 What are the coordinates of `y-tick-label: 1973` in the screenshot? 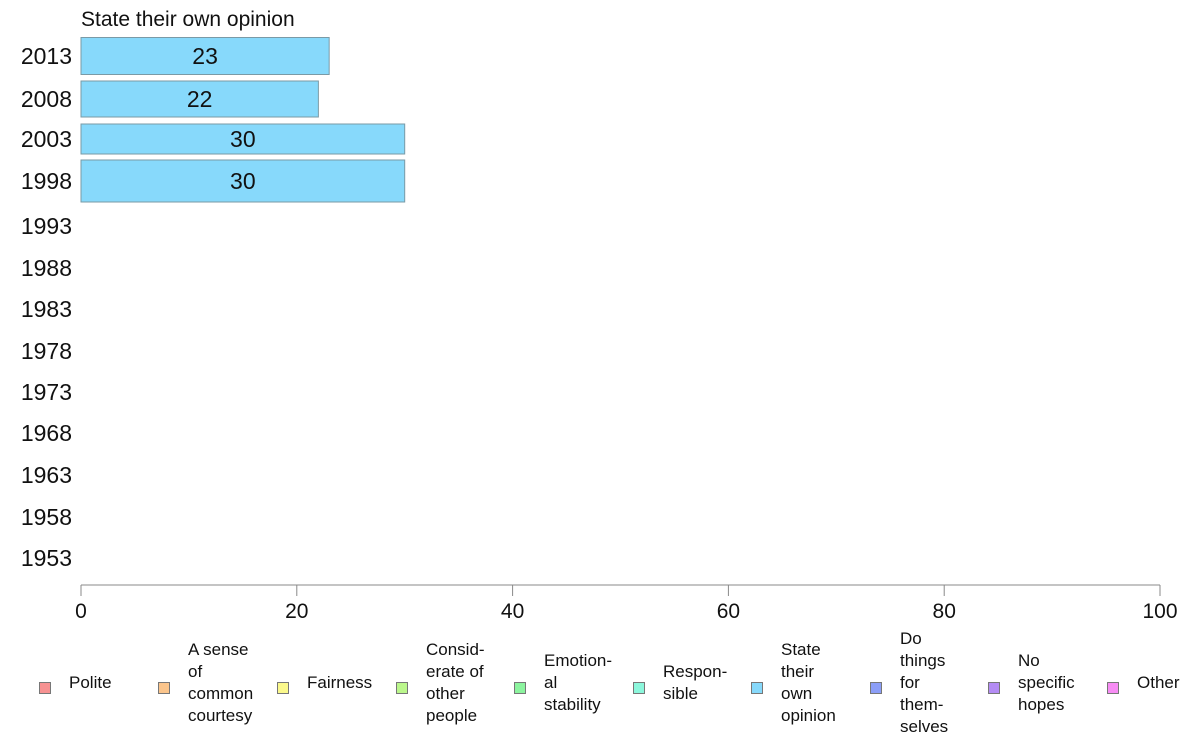 It's located at (46, 392).